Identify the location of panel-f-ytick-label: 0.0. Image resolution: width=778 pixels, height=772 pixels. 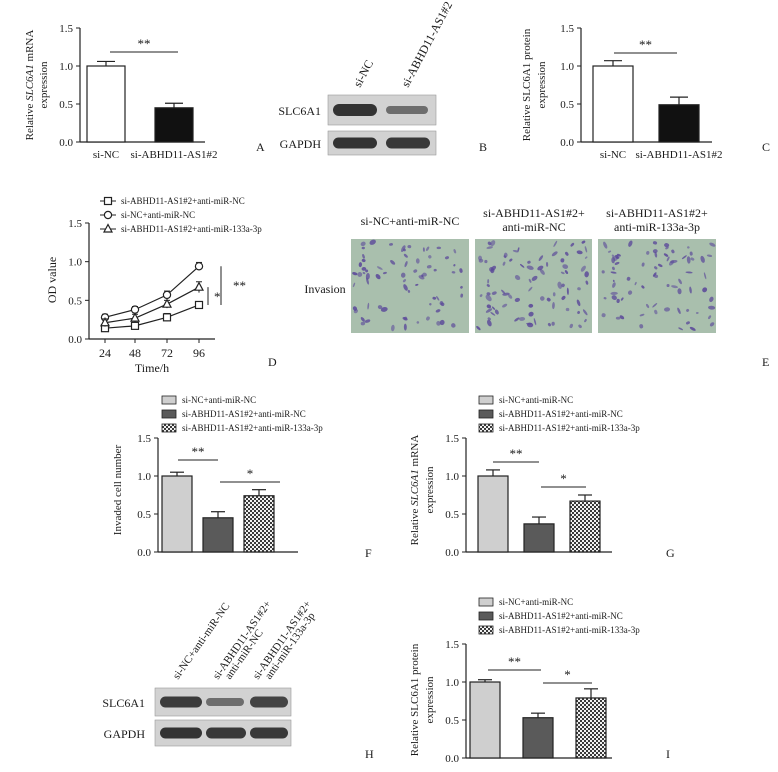
(144, 553).